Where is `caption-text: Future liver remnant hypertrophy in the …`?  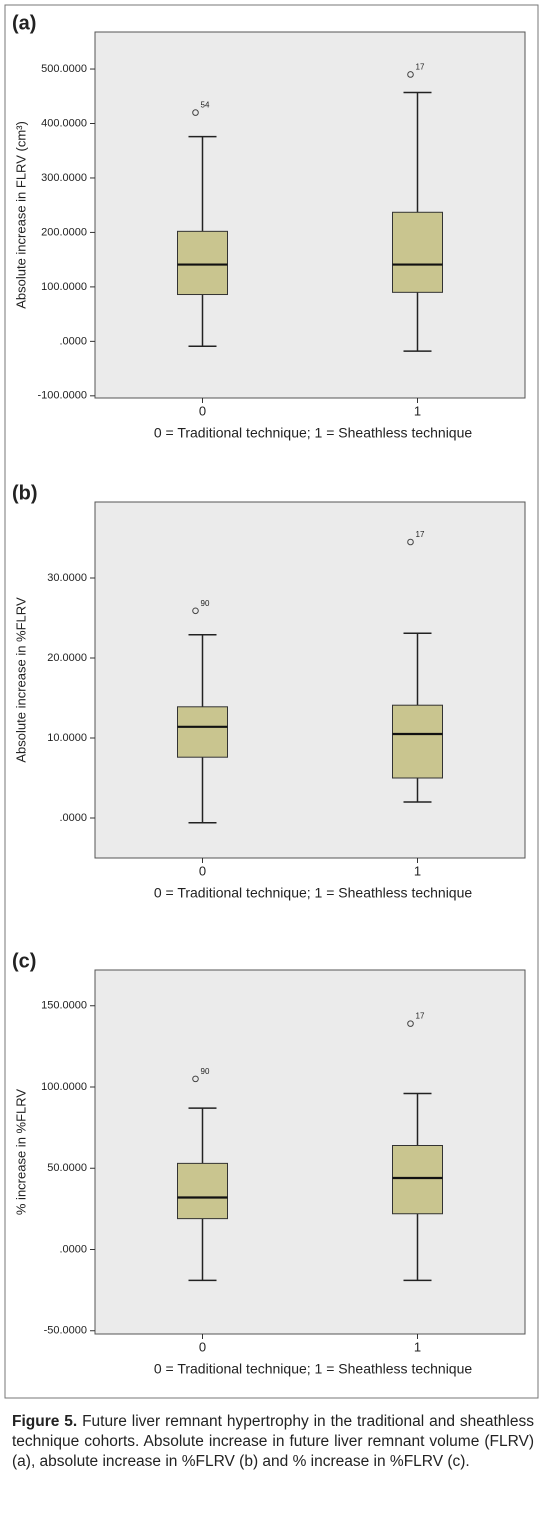 caption-text: Future liver remnant hypertrophy in the … is located at coordinates (273, 1441).